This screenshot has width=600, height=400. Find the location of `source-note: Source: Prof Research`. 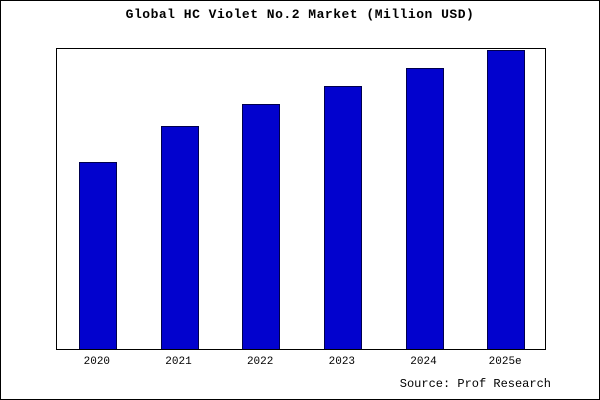

source-note: Source: Prof Research is located at coordinates (475, 384).